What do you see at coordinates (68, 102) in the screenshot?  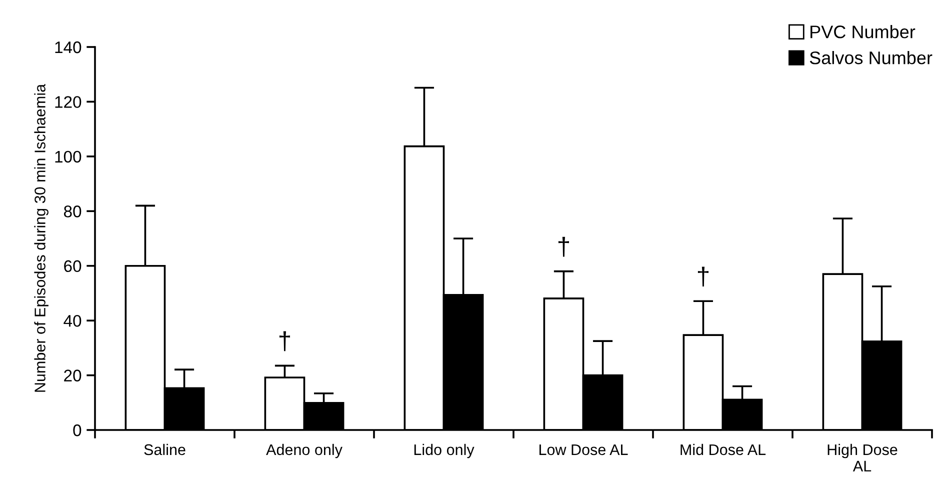 I see `y-tick-label: 120` at bounding box center [68, 102].